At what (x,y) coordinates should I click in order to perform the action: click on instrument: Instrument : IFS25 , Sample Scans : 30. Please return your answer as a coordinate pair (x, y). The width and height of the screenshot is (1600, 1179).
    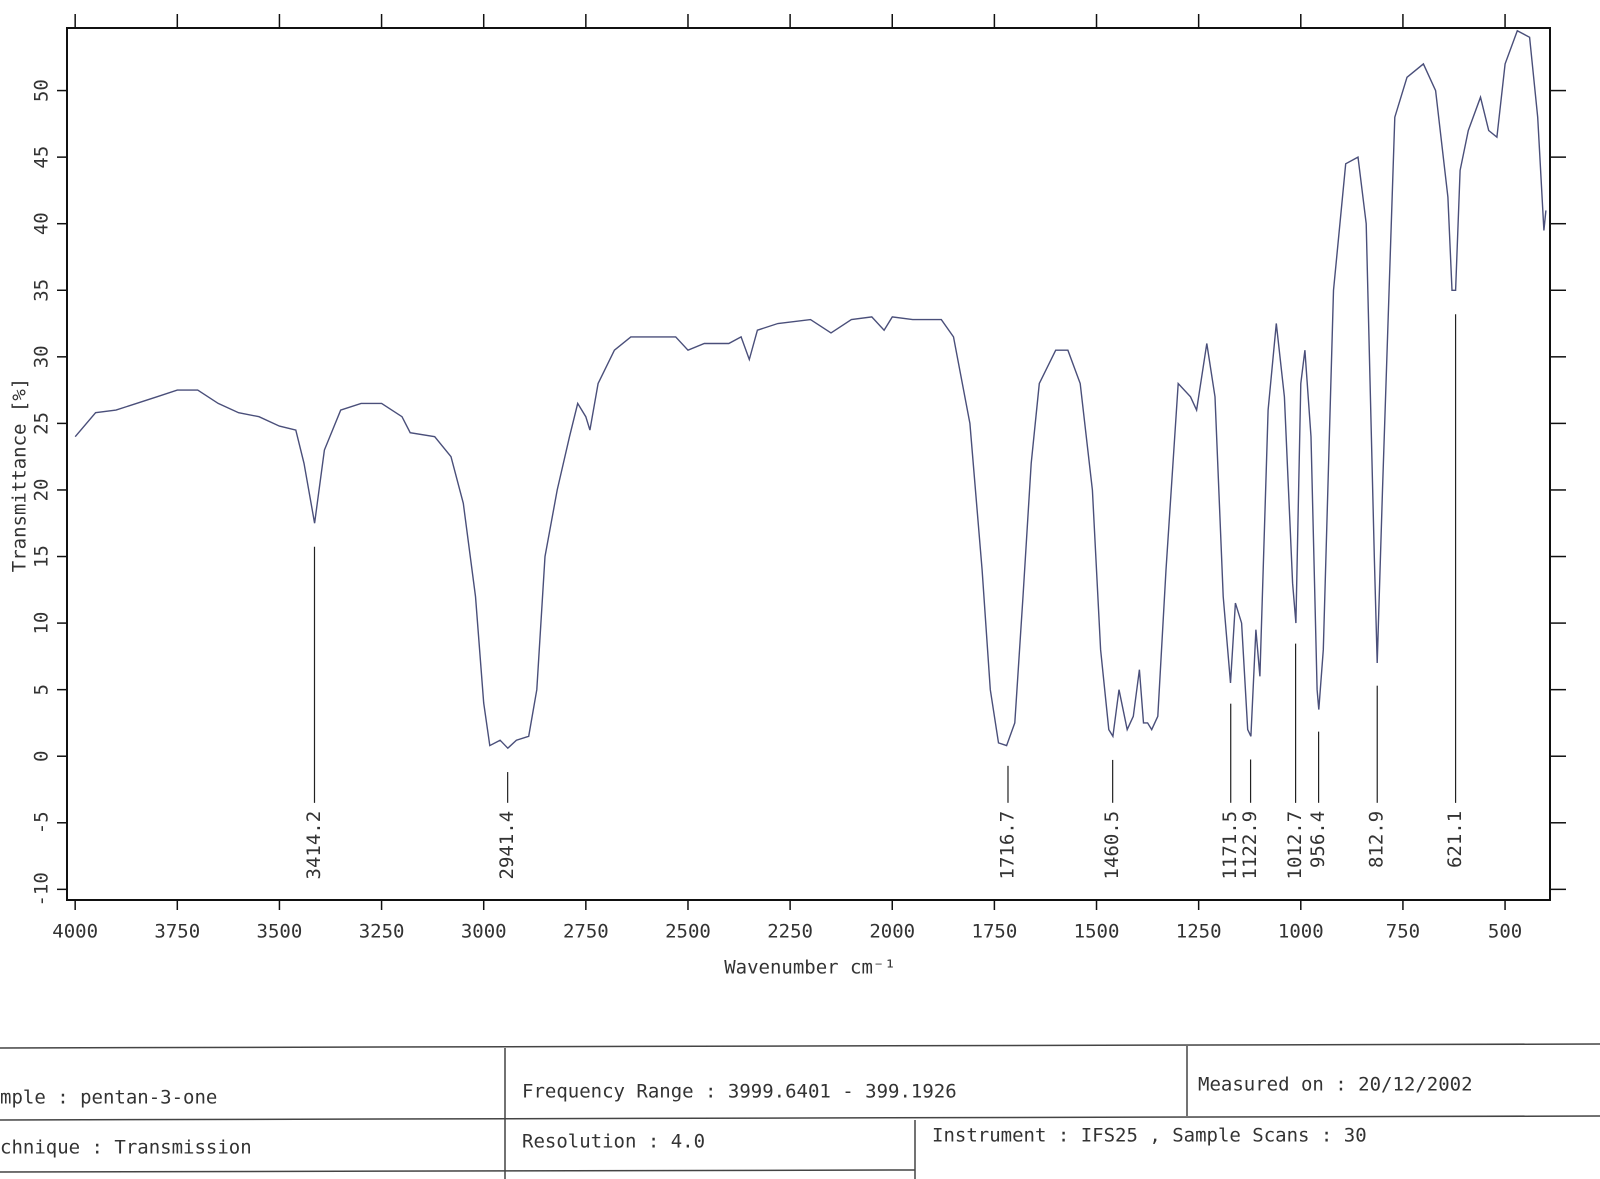
    Looking at the image, I should click on (1149, 1136).